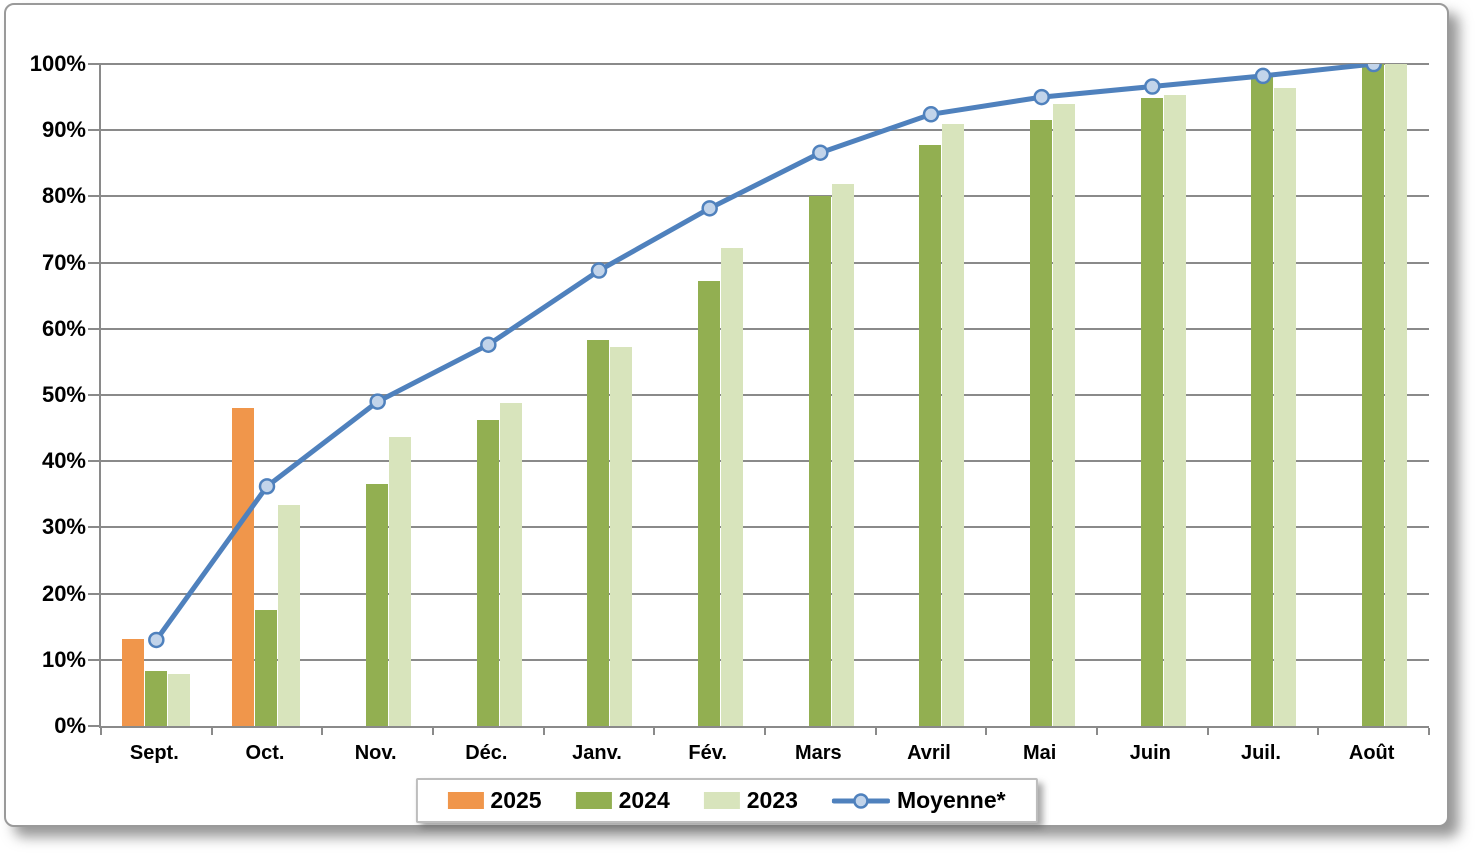 This screenshot has height=862, width=1483. I want to click on bar-group-Oct, so click(267, 395).